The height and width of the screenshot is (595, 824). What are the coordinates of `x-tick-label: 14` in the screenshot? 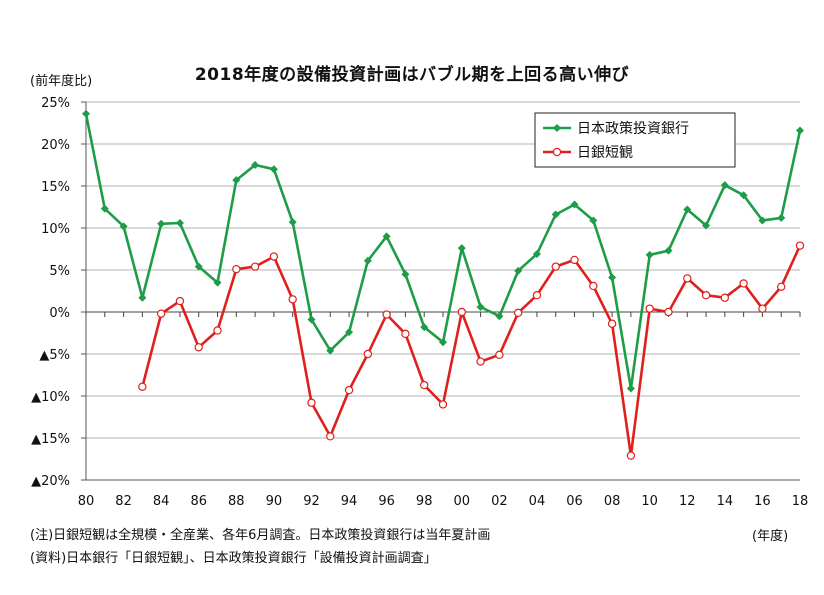 It's located at (725, 501).